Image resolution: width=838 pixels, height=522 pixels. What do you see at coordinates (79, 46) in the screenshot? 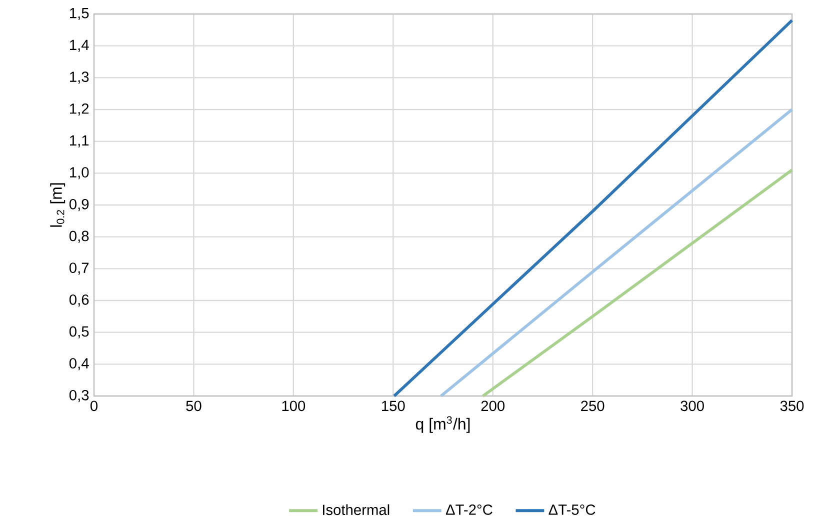
I see `y-tick-label: 1,4` at bounding box center [79, 46].